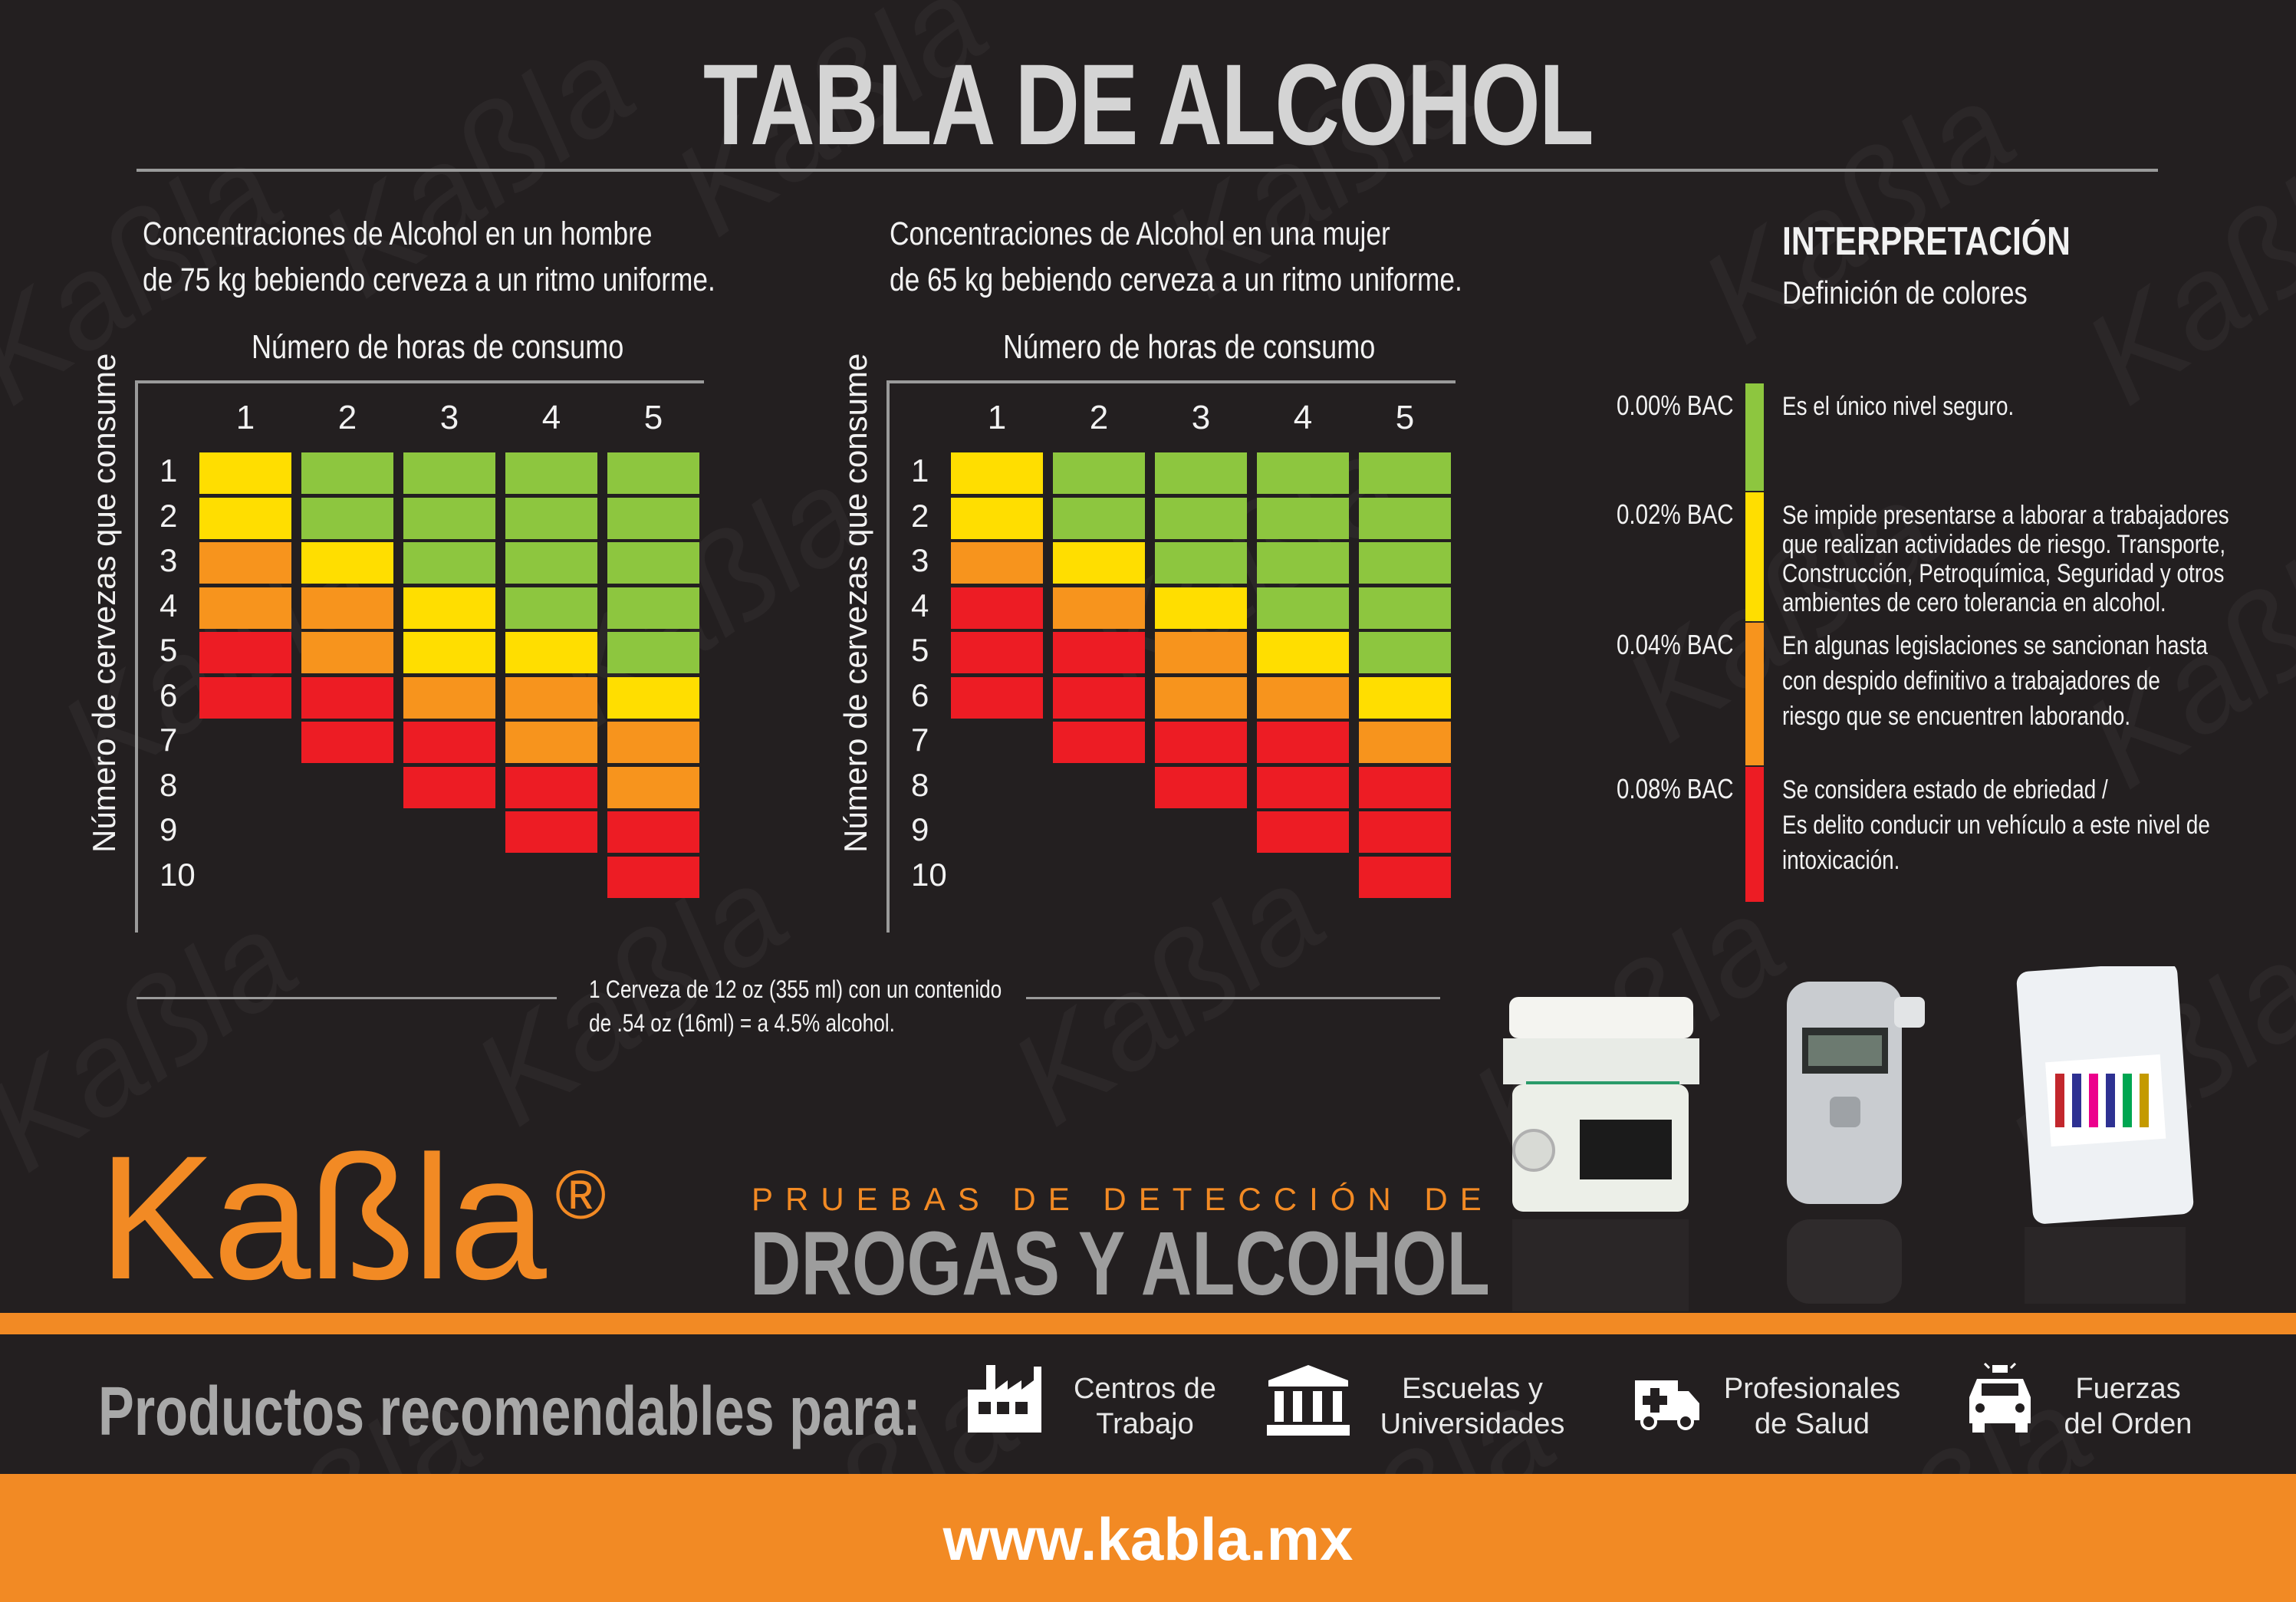 The width and height of the screenshot is (2296, 1602). I want to click on website-link: www.kabla.mx, so click(1148, 1539).